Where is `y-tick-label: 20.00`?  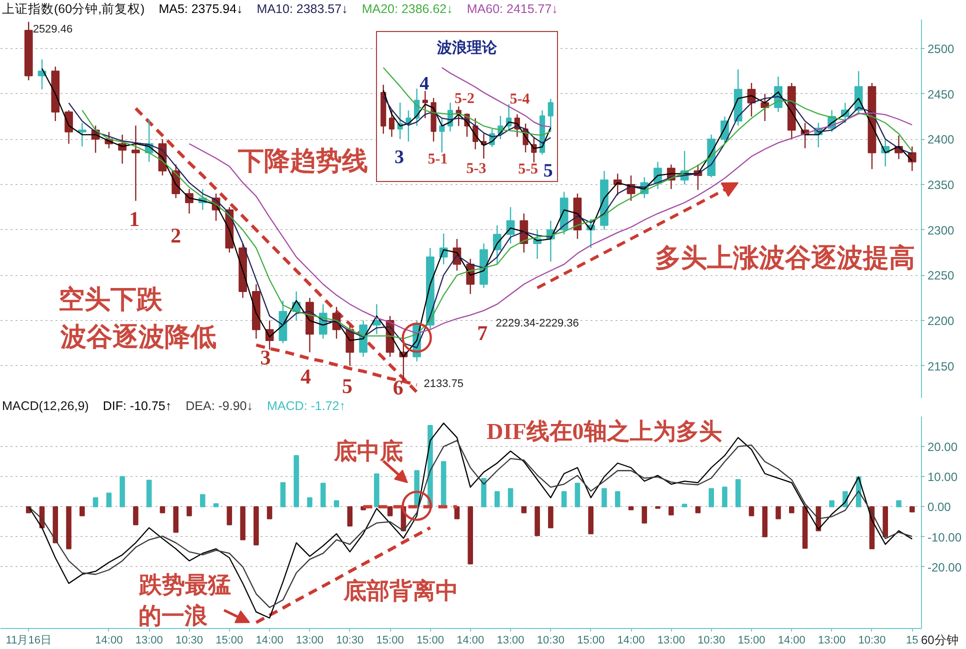 y-tick-label: 20.00 is located at coordinates (943, 447).